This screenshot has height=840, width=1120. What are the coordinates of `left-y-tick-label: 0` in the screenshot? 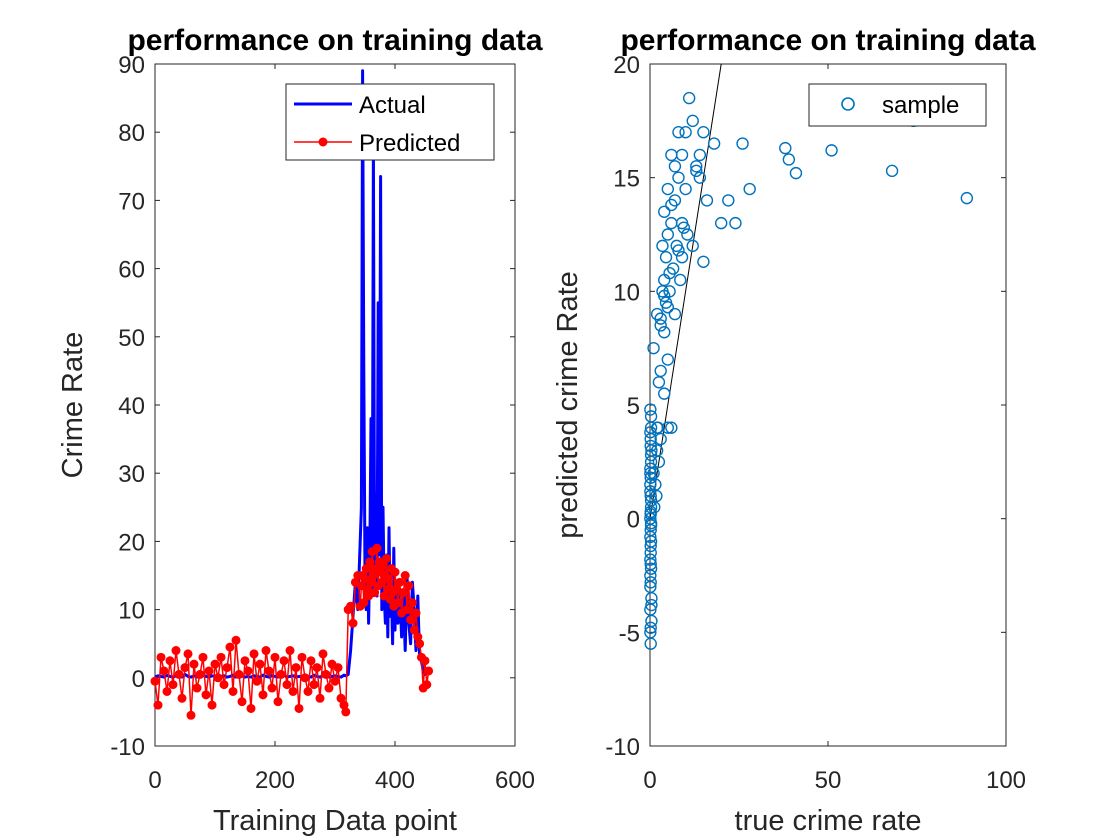 It's located at (138, 679).